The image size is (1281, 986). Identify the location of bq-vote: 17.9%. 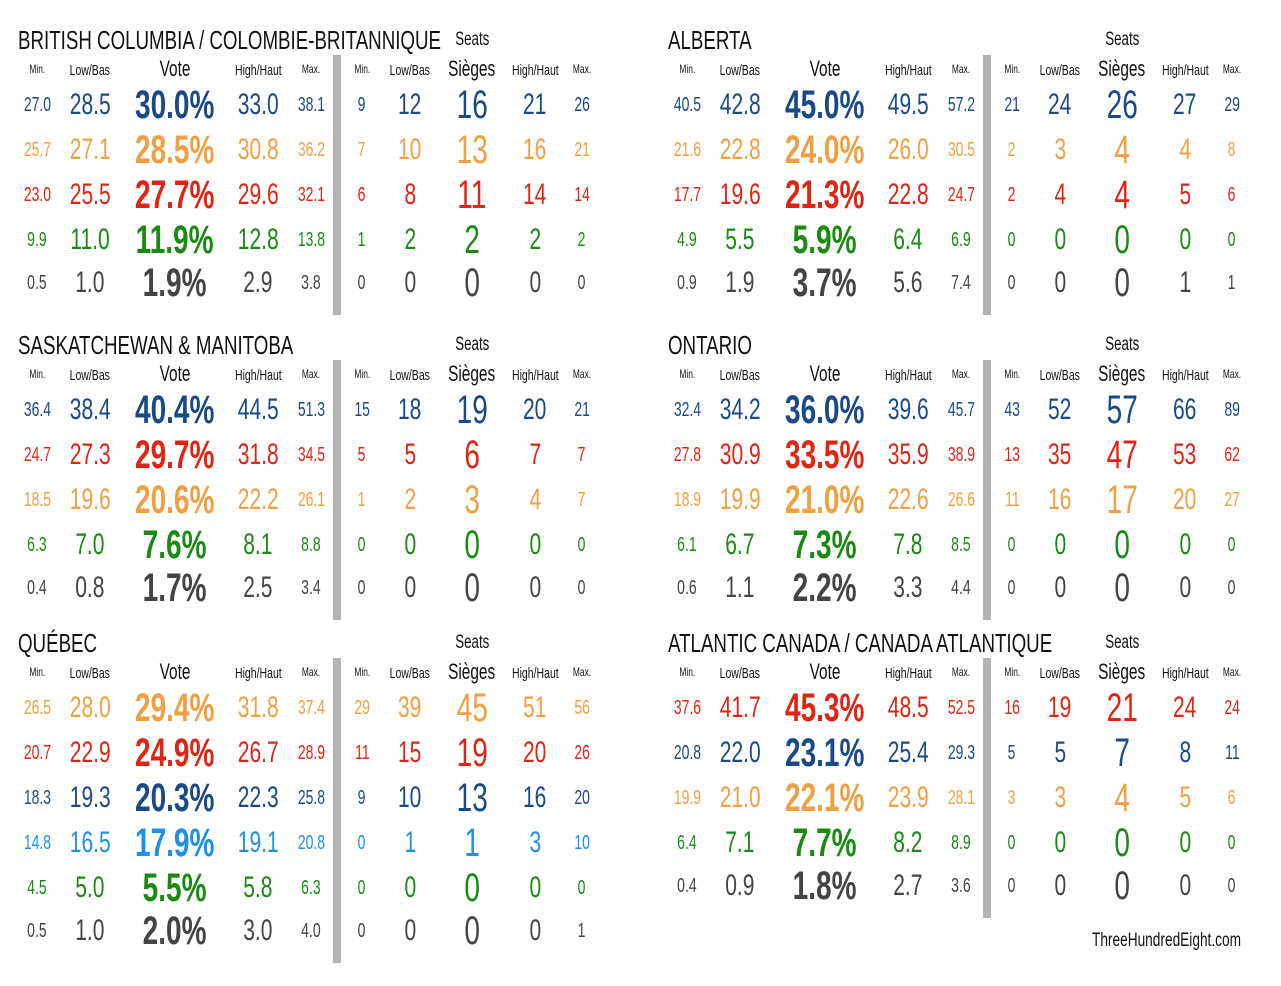
(175, 843).